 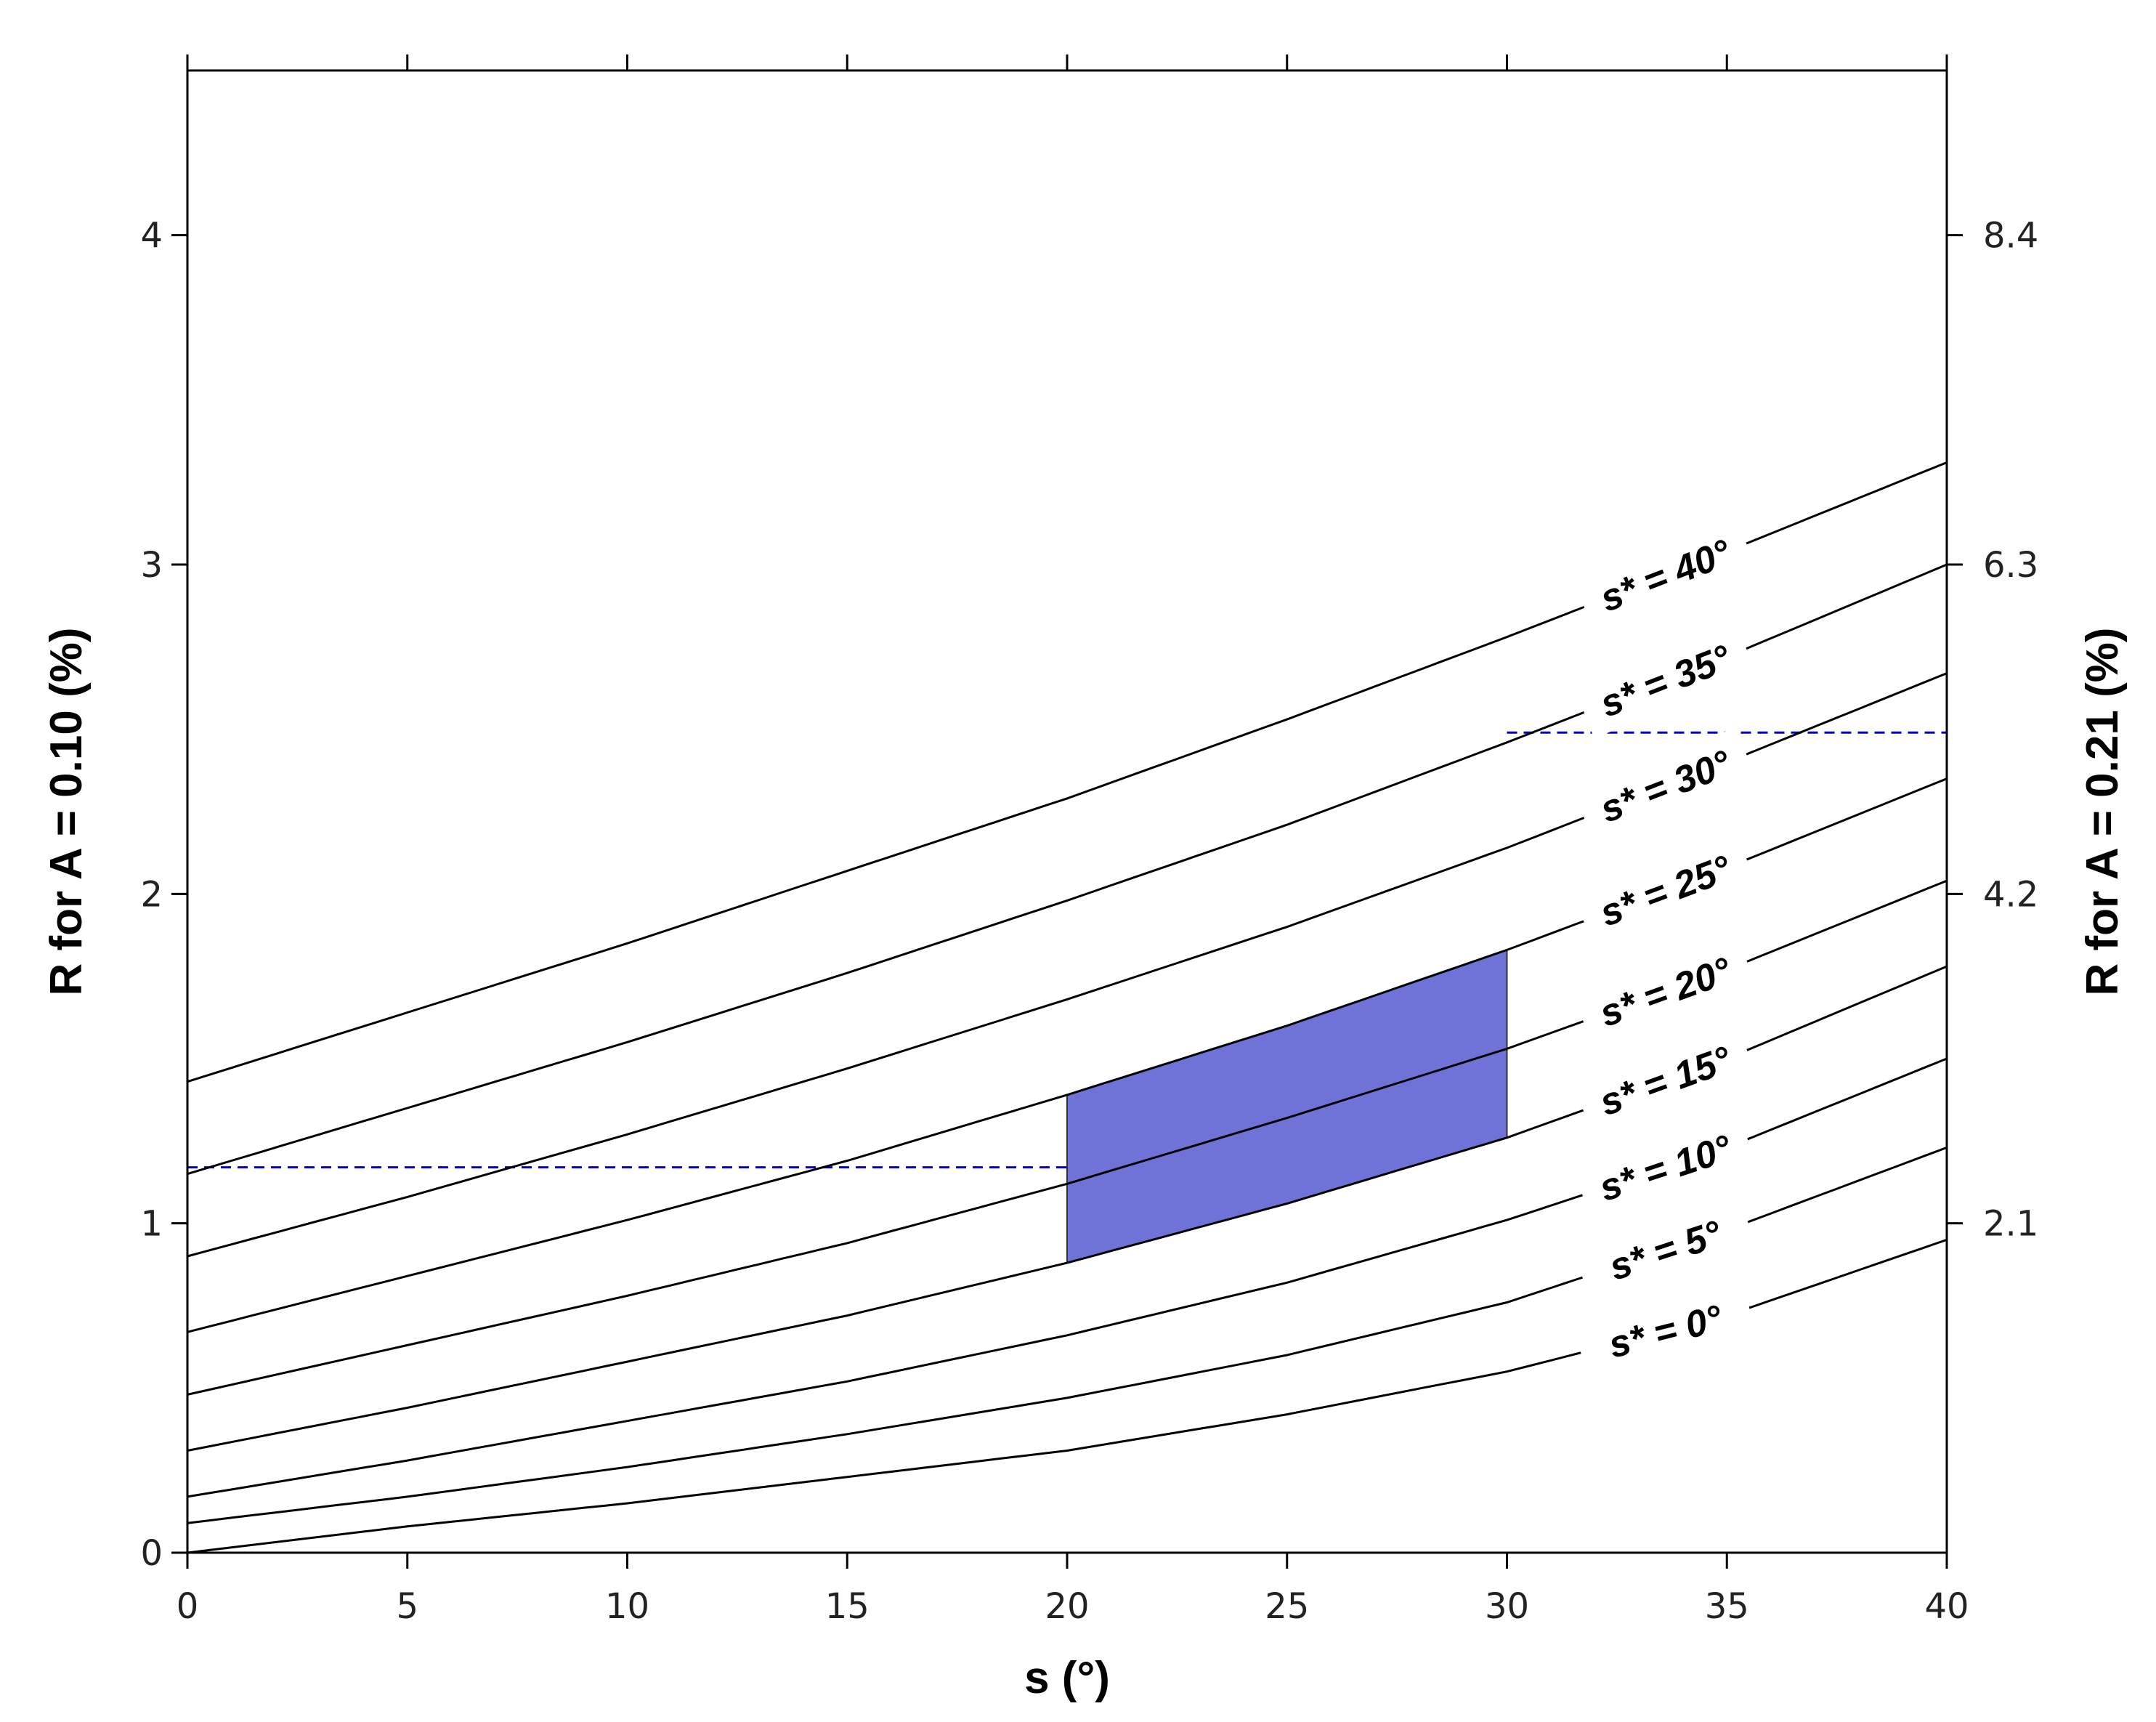 What do you see at coordinates (1727, 1606) in the screenshot?
I see `x-tick-label: 35` at bounding box center [1727, 1606].